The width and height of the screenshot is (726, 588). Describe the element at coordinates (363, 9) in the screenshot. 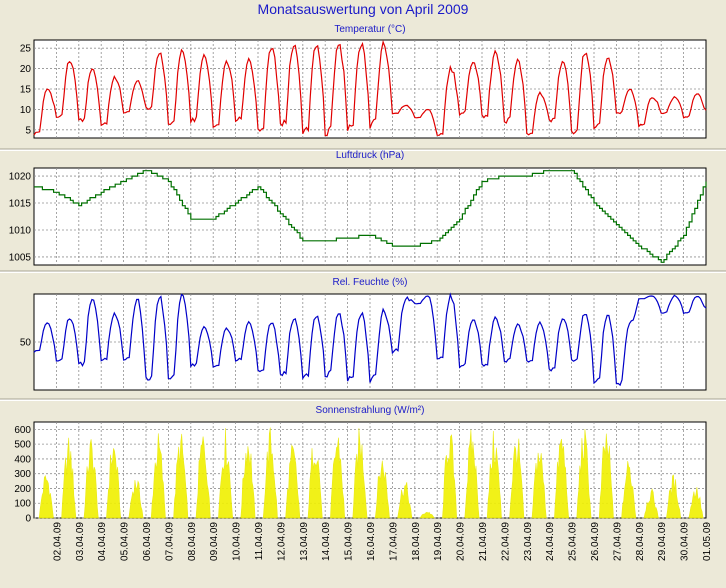

I see `page-title: Monatsauswertung von April 2009` at that location.